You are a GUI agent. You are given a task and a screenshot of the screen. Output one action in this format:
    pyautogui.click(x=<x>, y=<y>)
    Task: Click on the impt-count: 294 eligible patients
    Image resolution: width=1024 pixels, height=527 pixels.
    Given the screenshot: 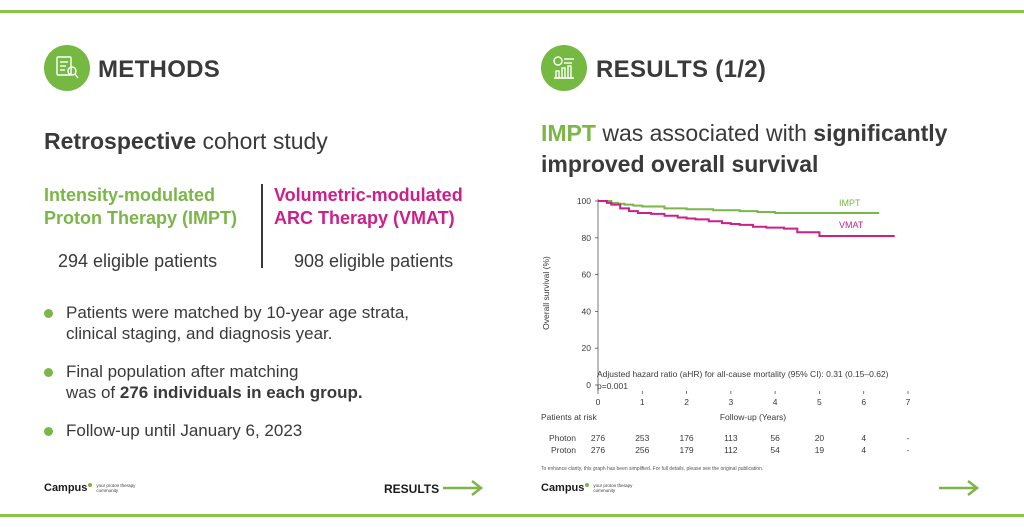 What is the action you would take?
    pyautogui.click(x=138, y=261)
    